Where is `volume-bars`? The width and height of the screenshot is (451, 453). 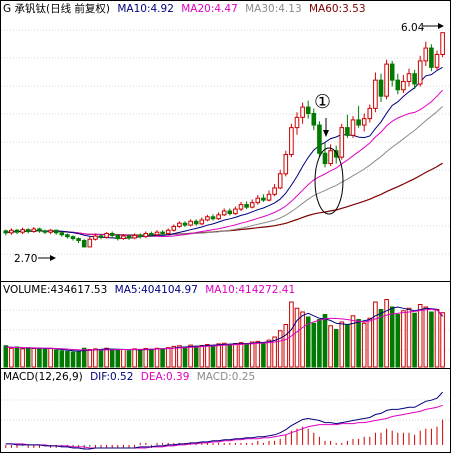
volume-bars is located at coordinates (224, 333).